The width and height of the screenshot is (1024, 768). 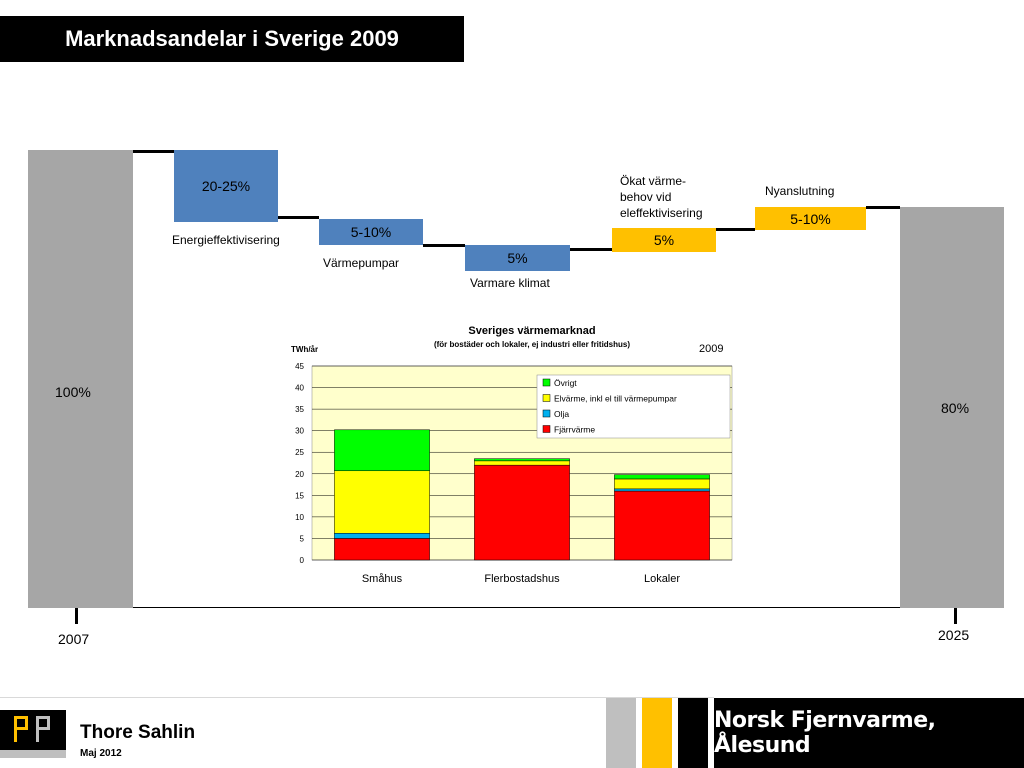 I want to click on y-tick-label: 20, so click(x=299, y=474).